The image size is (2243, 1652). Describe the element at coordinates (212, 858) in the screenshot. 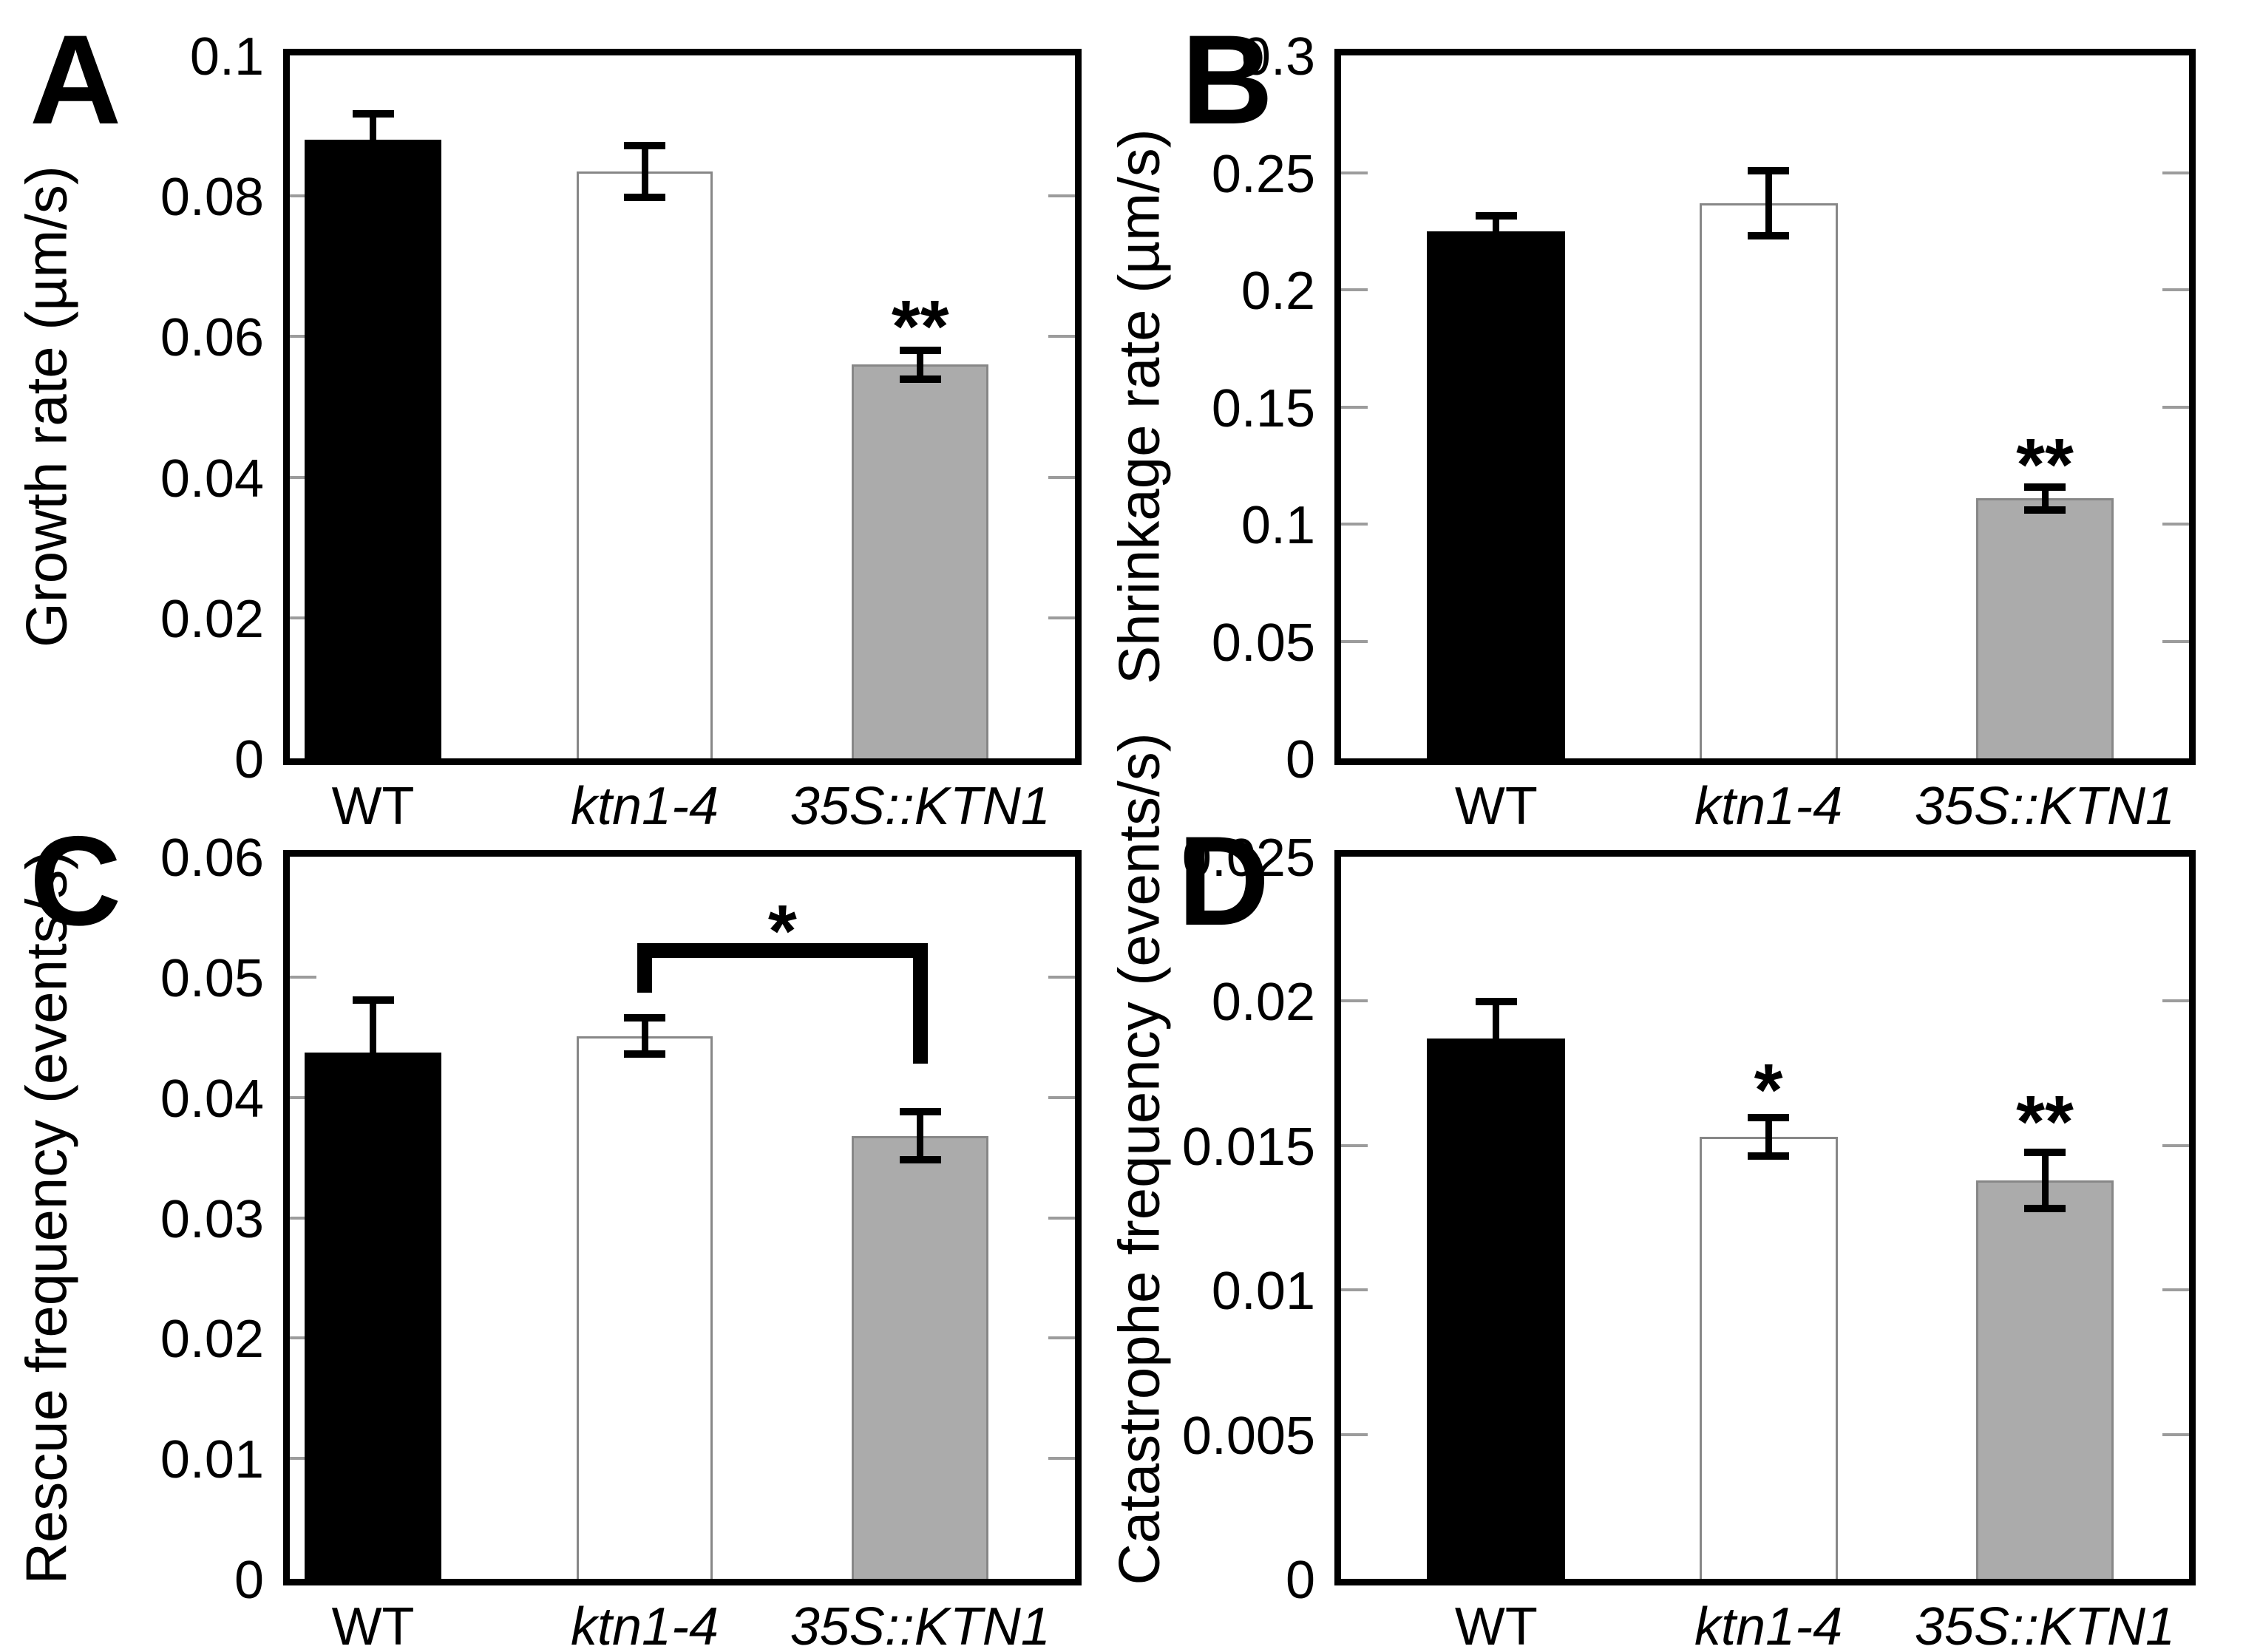

I see `y-tick-label: 0.06` at that location.